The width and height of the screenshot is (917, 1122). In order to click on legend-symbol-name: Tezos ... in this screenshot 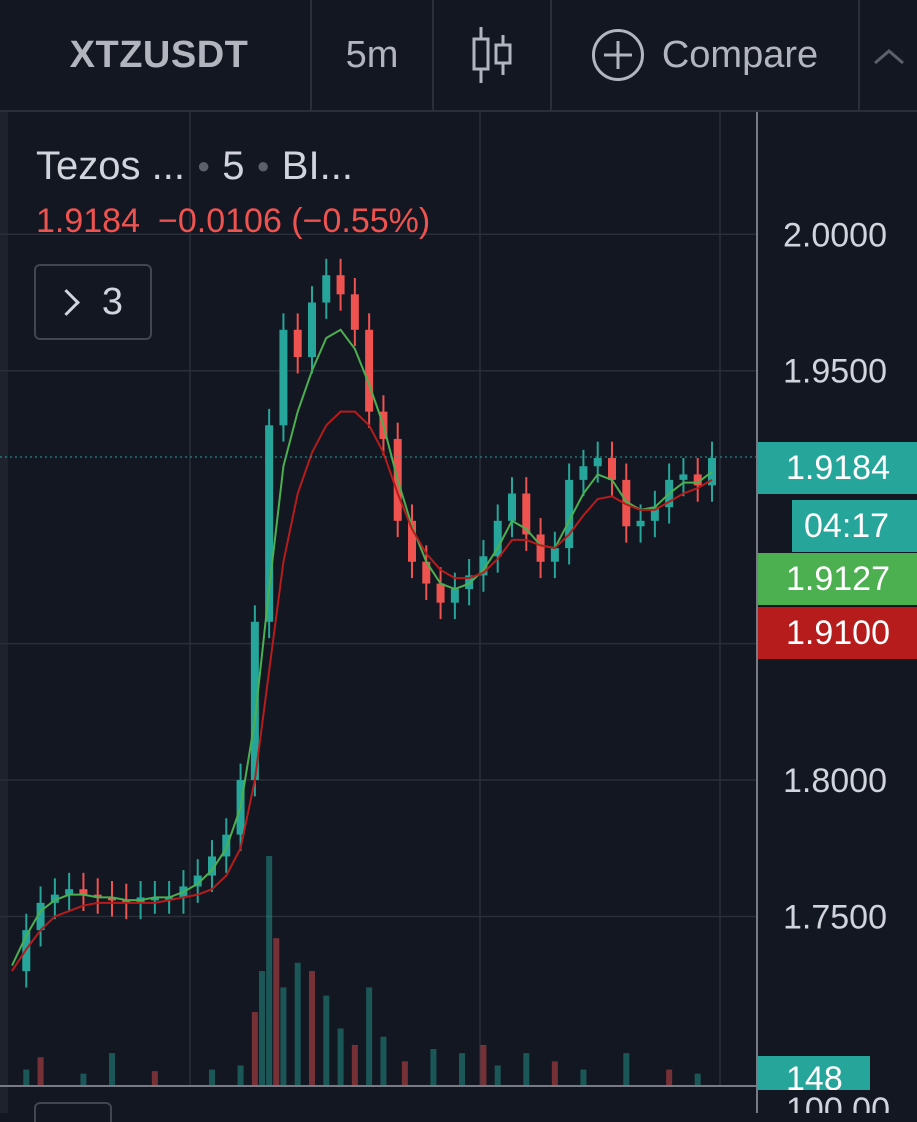, I will do `click(110, 166)`.